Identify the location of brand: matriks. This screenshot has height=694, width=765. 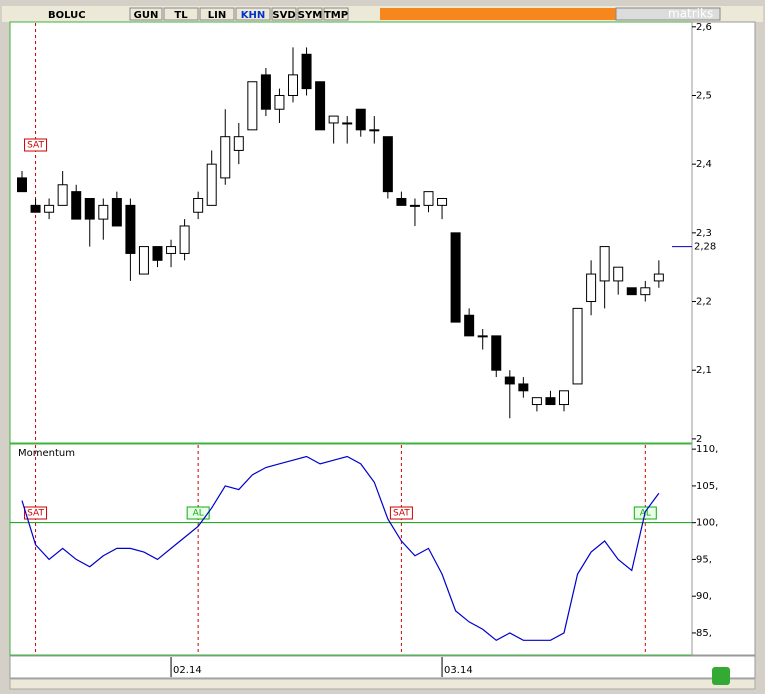
(690, 14).